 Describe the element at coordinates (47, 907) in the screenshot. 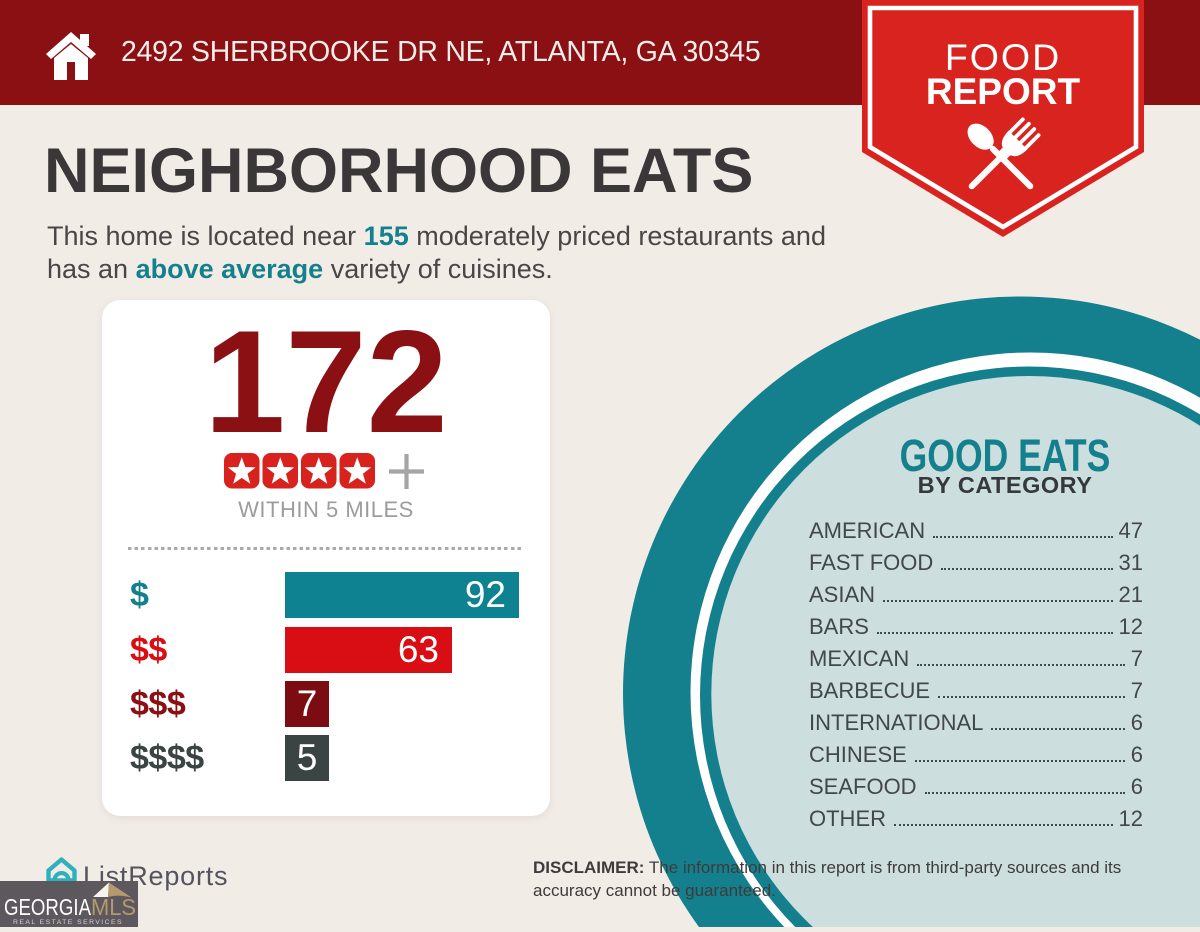

I see `svg-text: GEORGIA` at that location.